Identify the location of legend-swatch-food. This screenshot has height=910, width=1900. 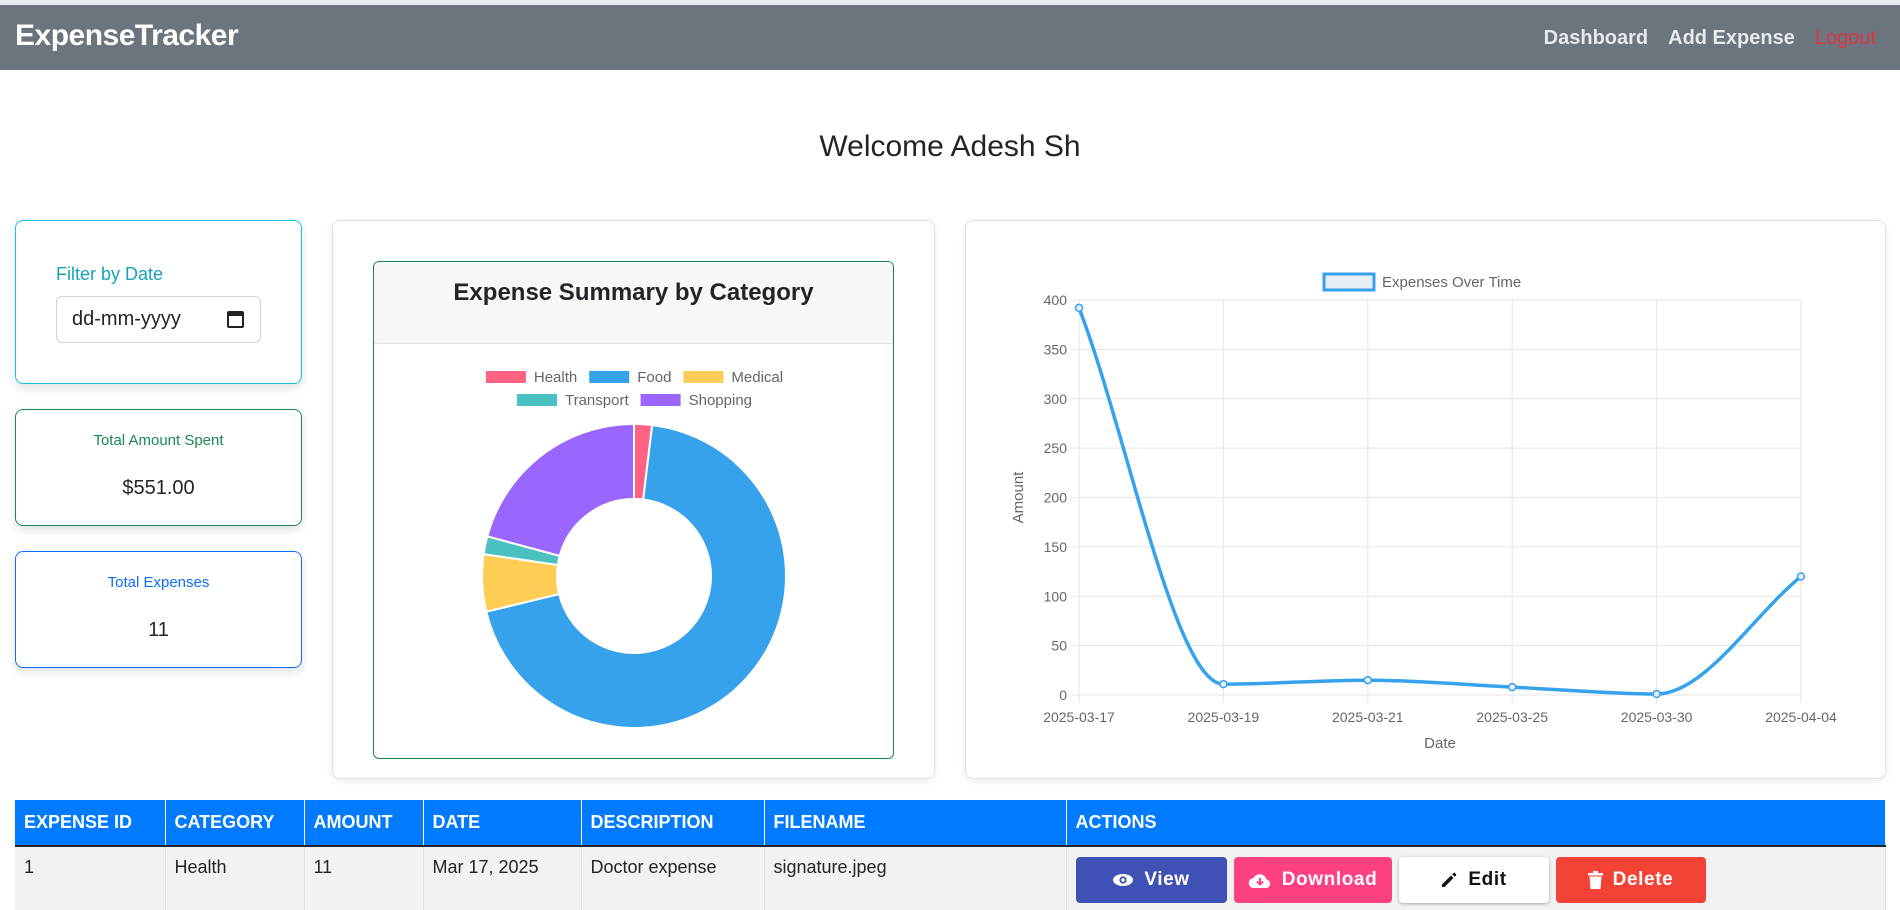
(609, 377).